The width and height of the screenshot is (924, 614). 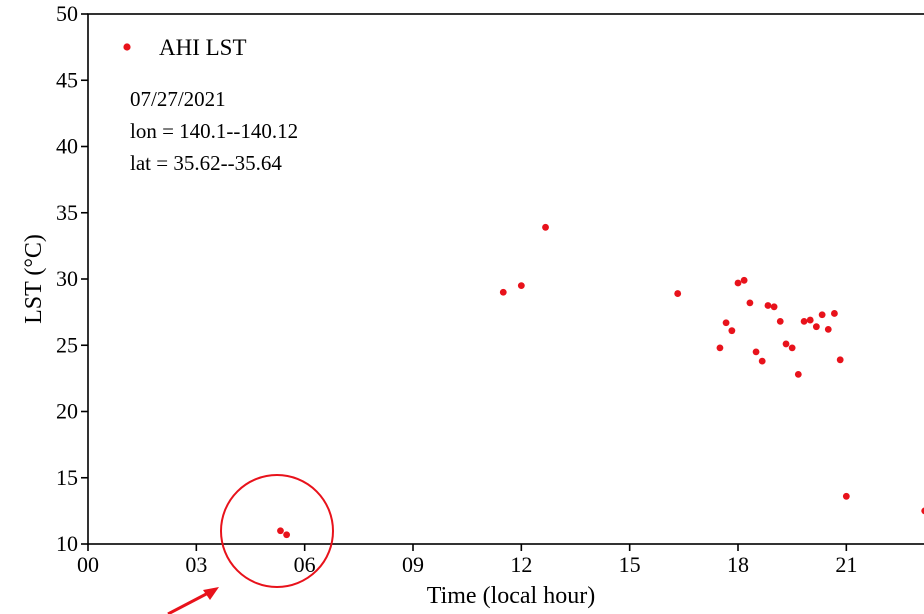 I want to click on y-tick-label: 45, so click(x=67, y=79).